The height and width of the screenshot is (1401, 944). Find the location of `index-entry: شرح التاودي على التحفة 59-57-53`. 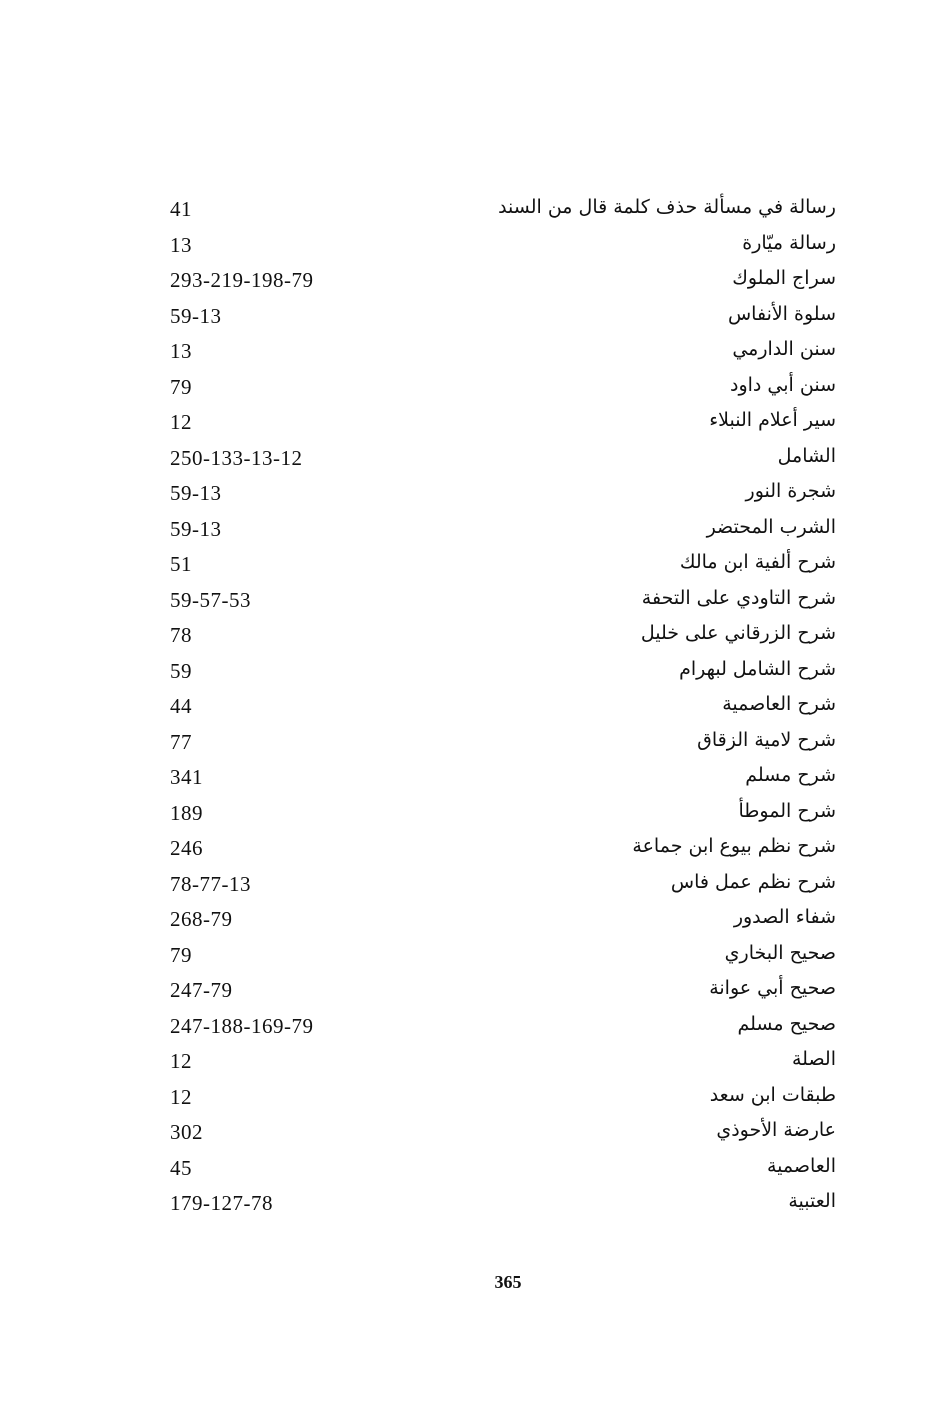

index-entry: شرح التاودي على التحفة 59-57-53 is located at coordinates (472, 600).